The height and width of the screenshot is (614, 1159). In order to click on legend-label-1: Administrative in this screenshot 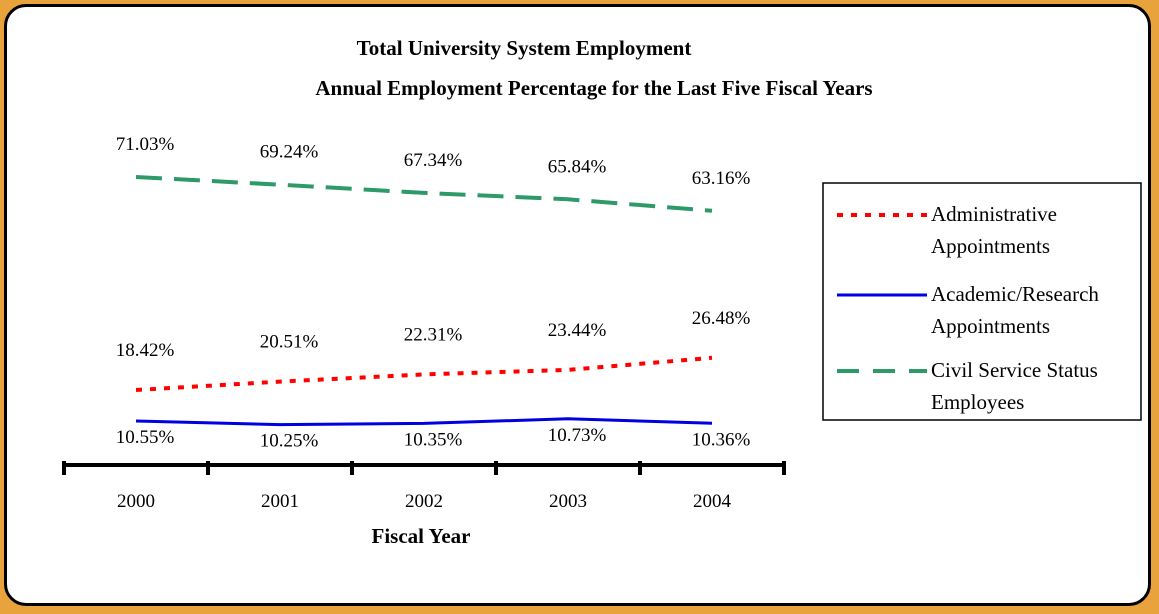, I will do `click(994, 214)`.